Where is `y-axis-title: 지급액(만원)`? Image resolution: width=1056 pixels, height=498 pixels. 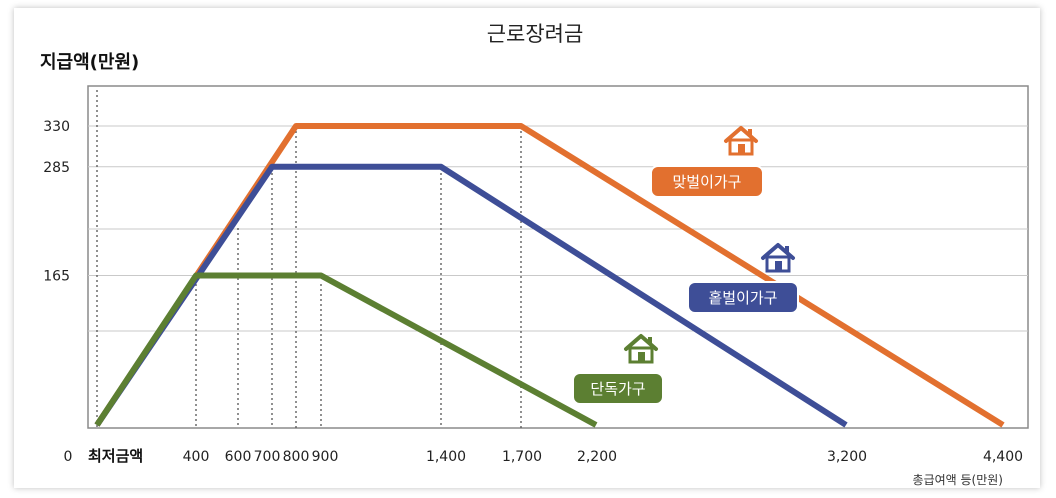 y-axis-title: 지급액(만원) is located at coordinates (89, 62).